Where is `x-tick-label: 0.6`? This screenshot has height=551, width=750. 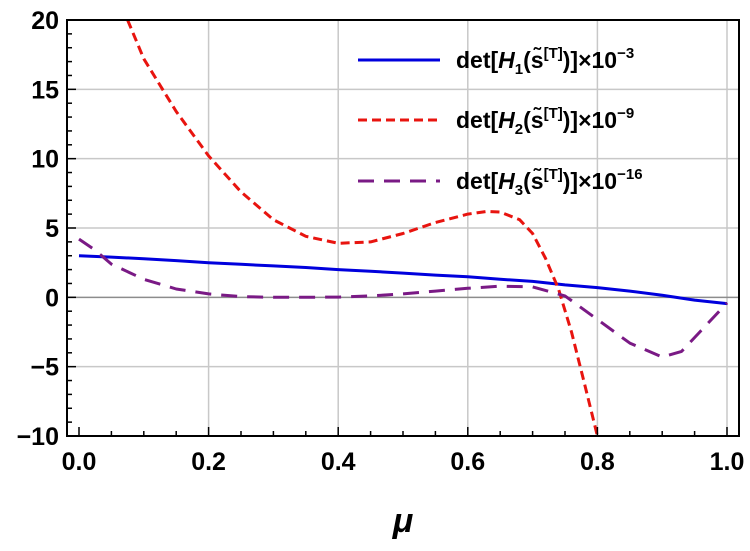 x-tick-label: 0.6 is located at coordinates (467, 462).